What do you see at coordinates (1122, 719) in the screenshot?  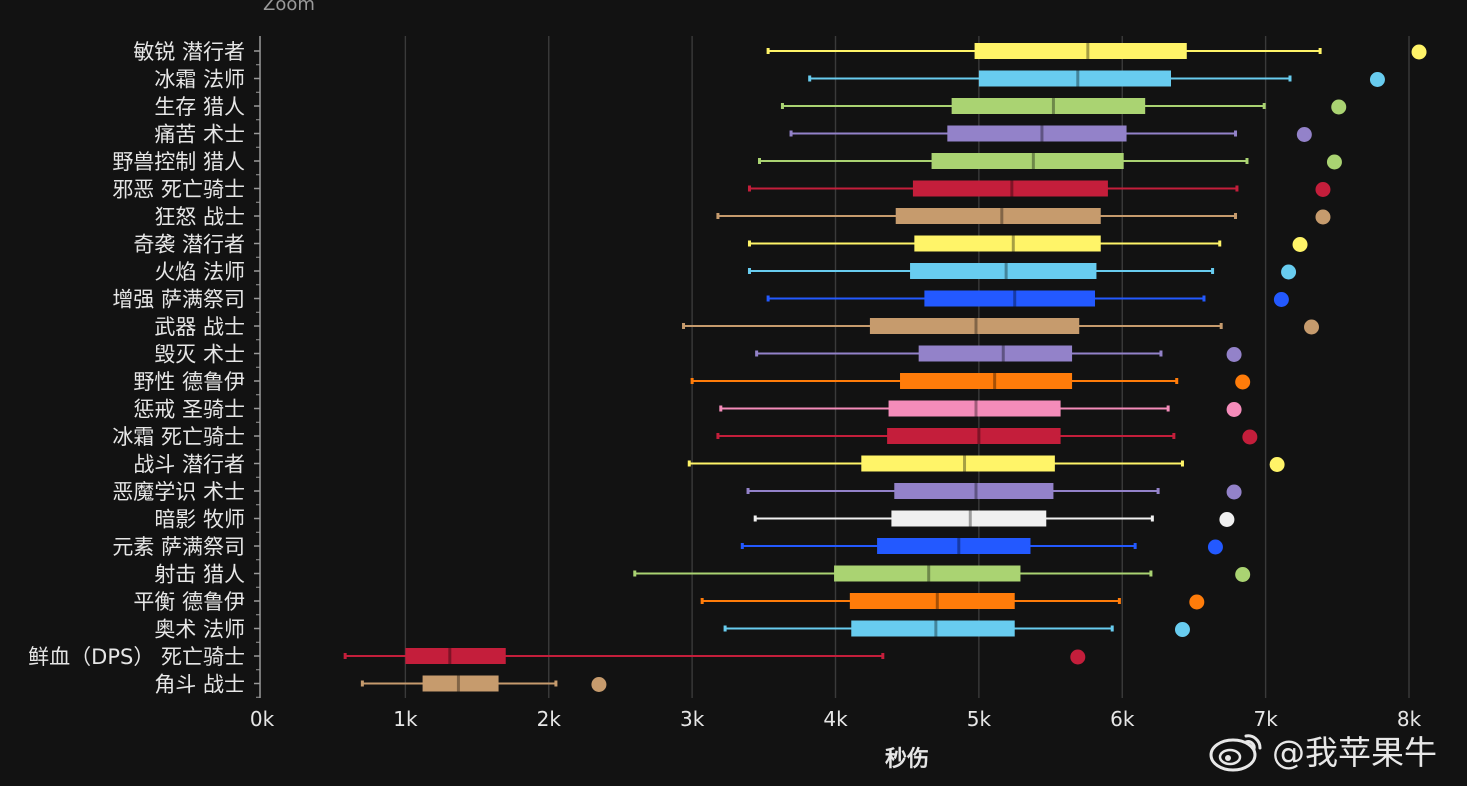 I see `x-tick-label: 6k` at bounding box center [1122, 719].